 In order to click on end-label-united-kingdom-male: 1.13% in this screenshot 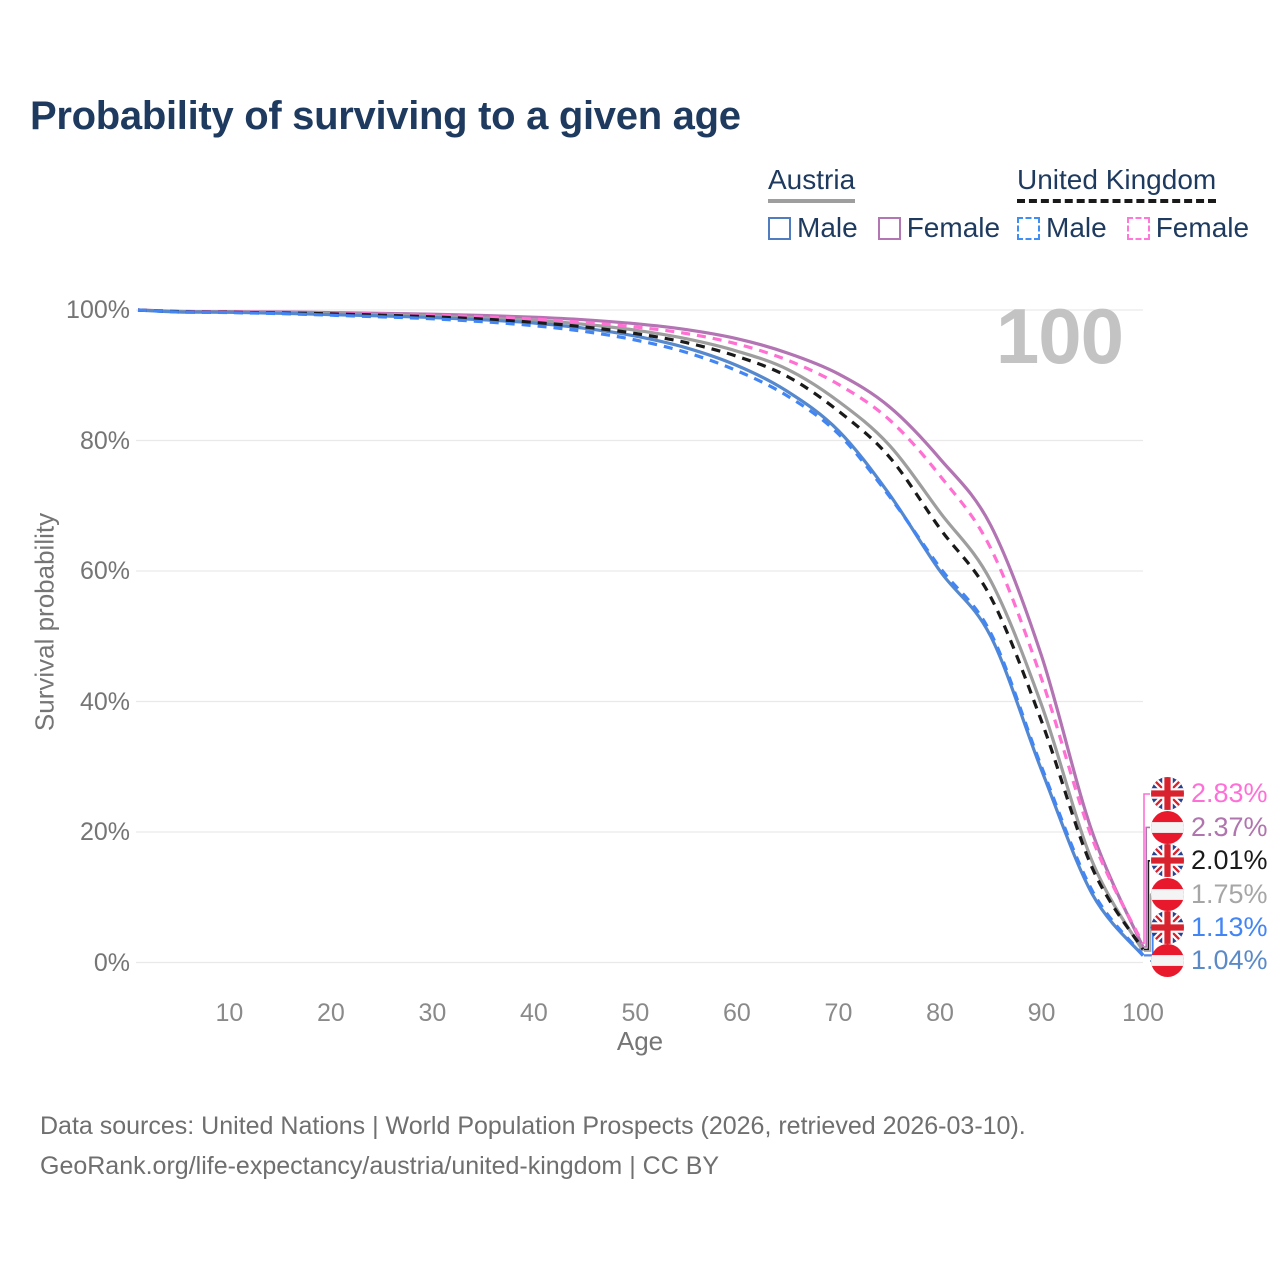, I will do `click(1209, 927)`.